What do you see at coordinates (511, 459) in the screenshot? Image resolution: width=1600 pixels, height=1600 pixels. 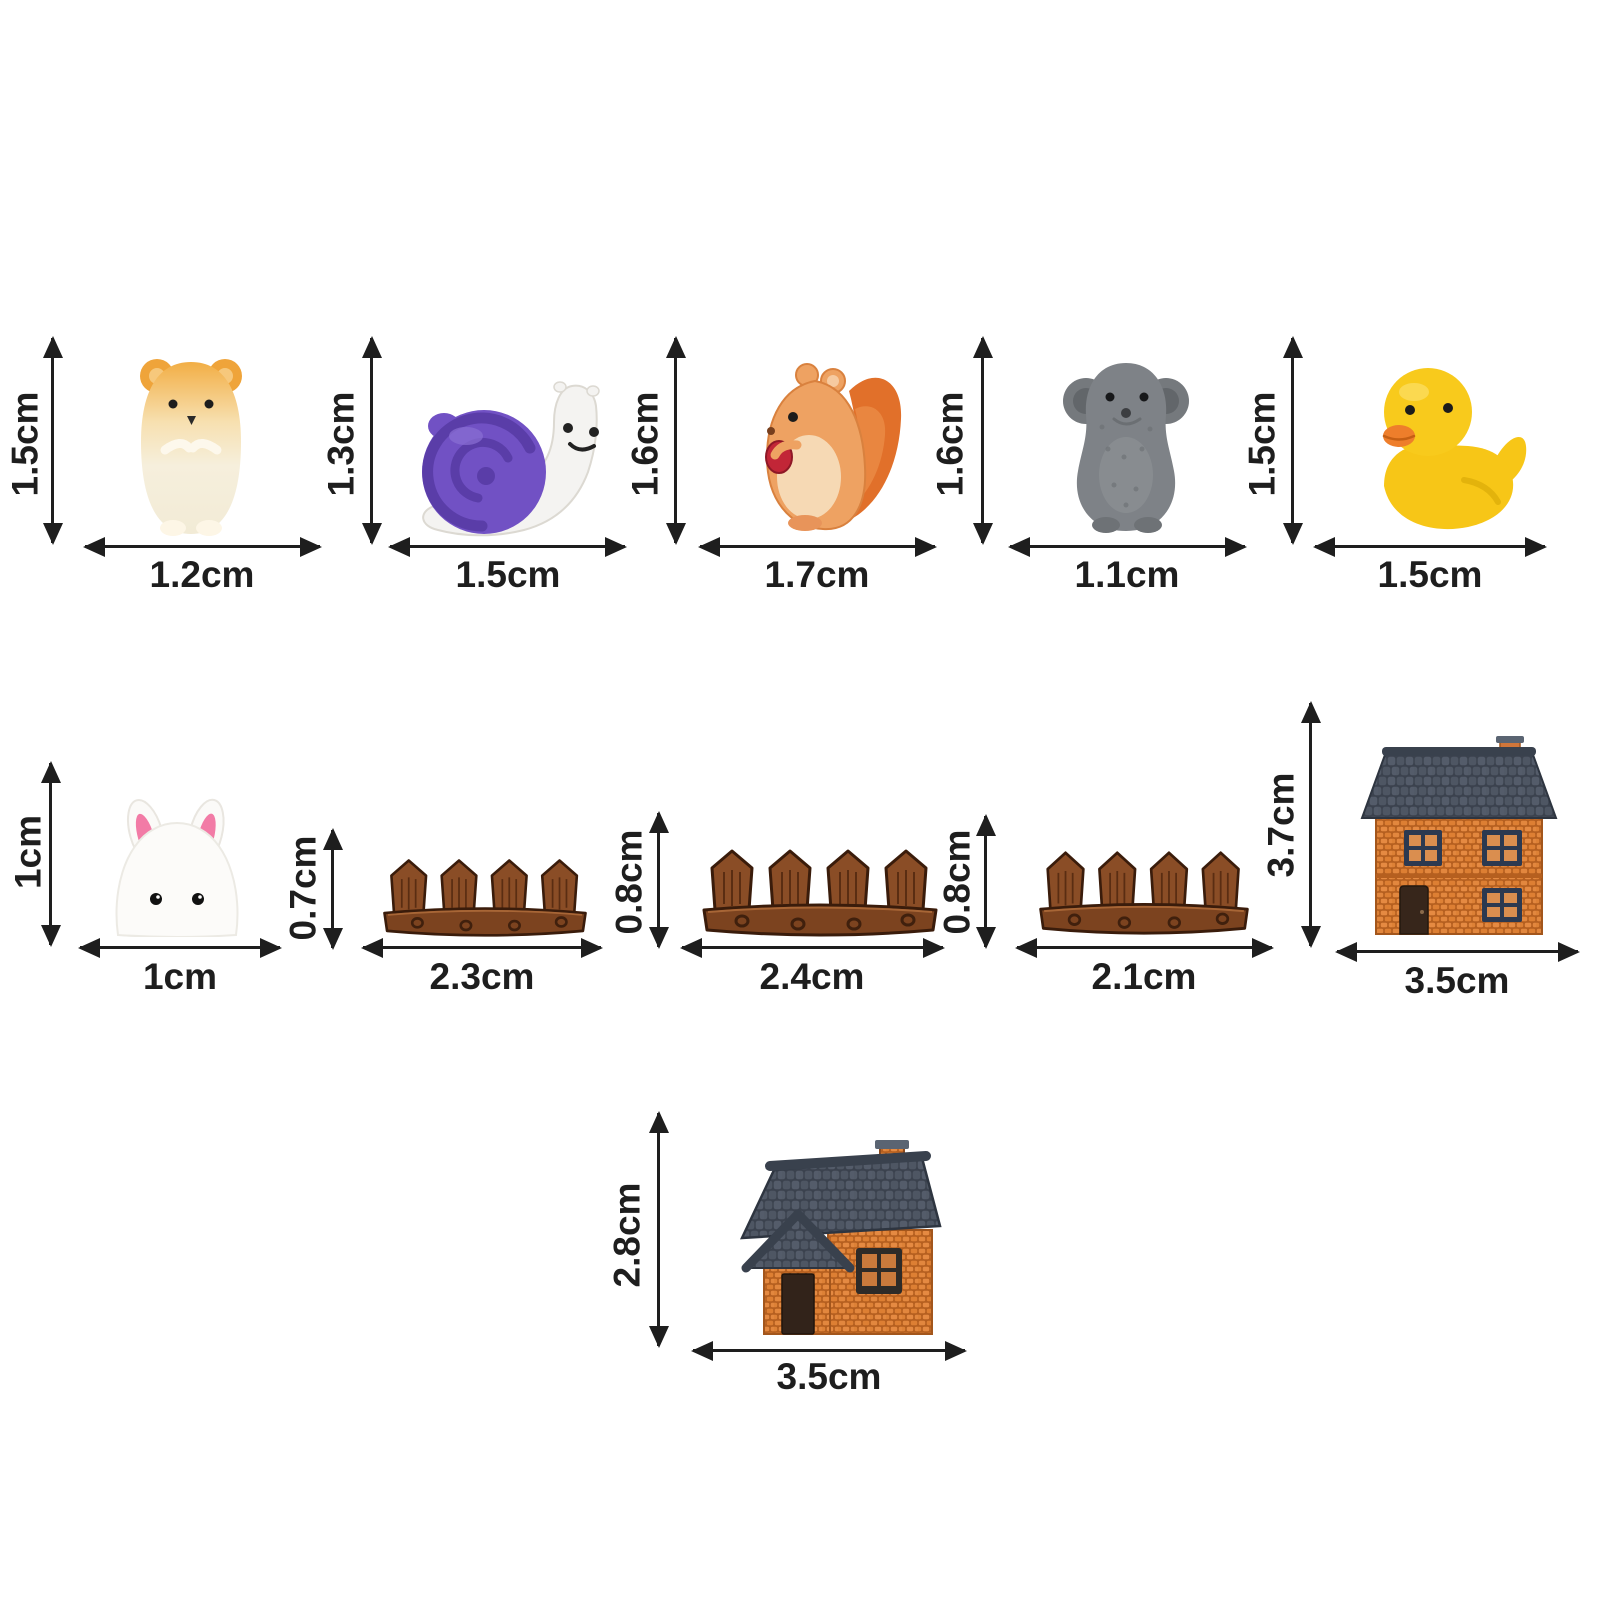 I see `snail-figurine` at bounding box center [511, 459].